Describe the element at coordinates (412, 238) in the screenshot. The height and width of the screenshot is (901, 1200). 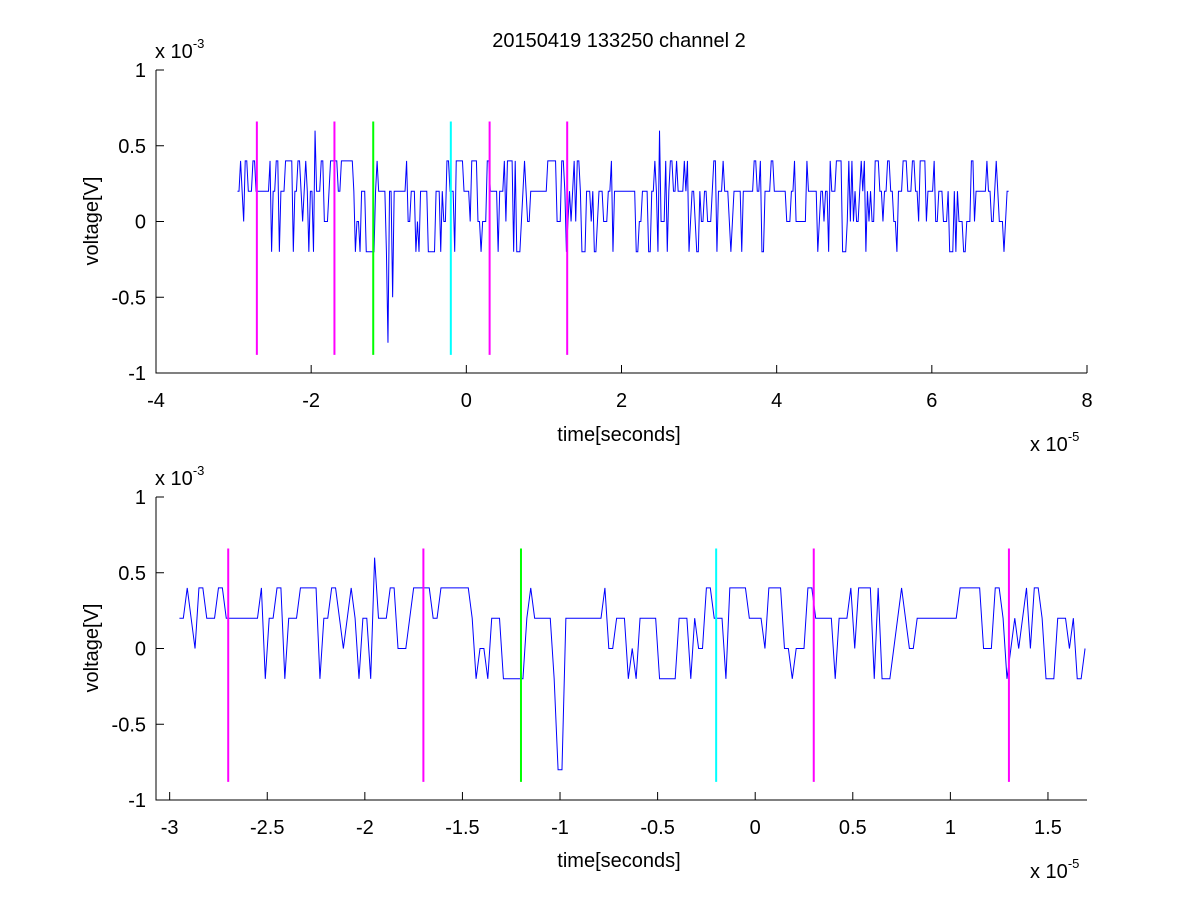
I see `top-marker-group` at that location.